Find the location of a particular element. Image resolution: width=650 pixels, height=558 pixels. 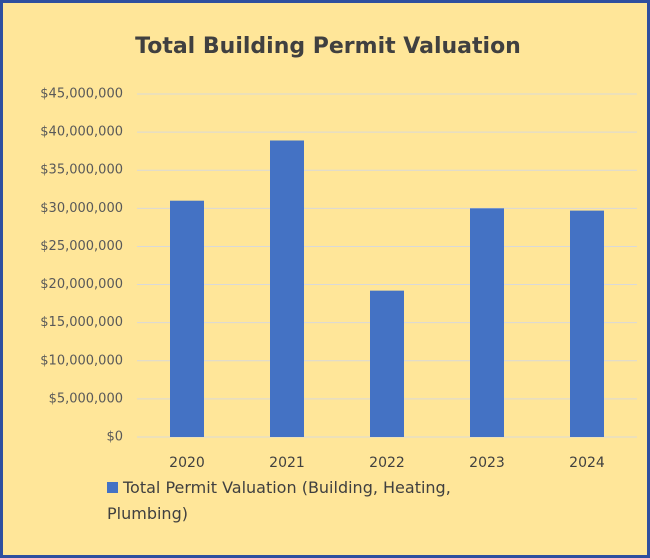

legend-swatch is located at coordinates (112, 487).